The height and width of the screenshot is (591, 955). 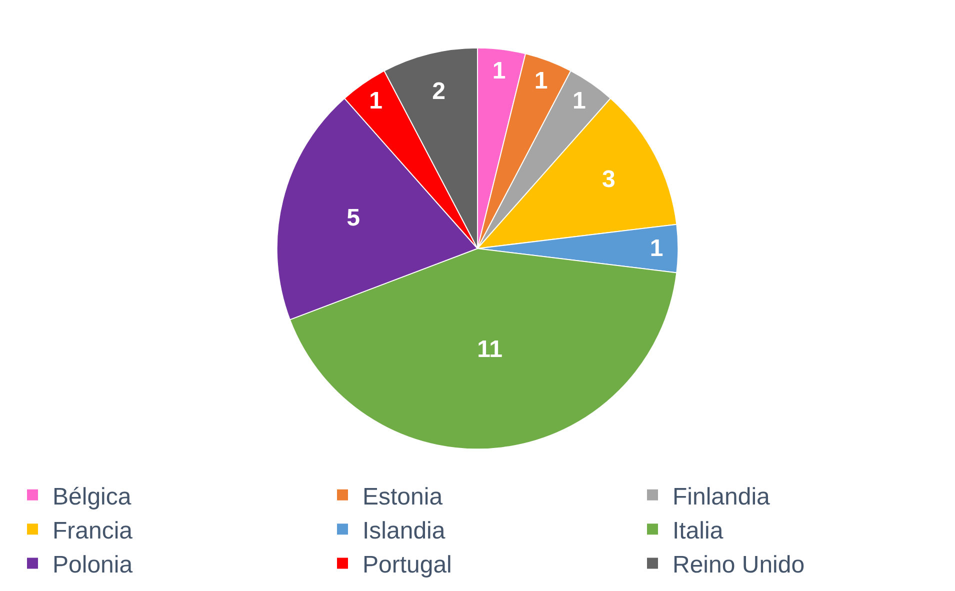 I want to click on legend-label: Portugal, so click(x=407, y=565).